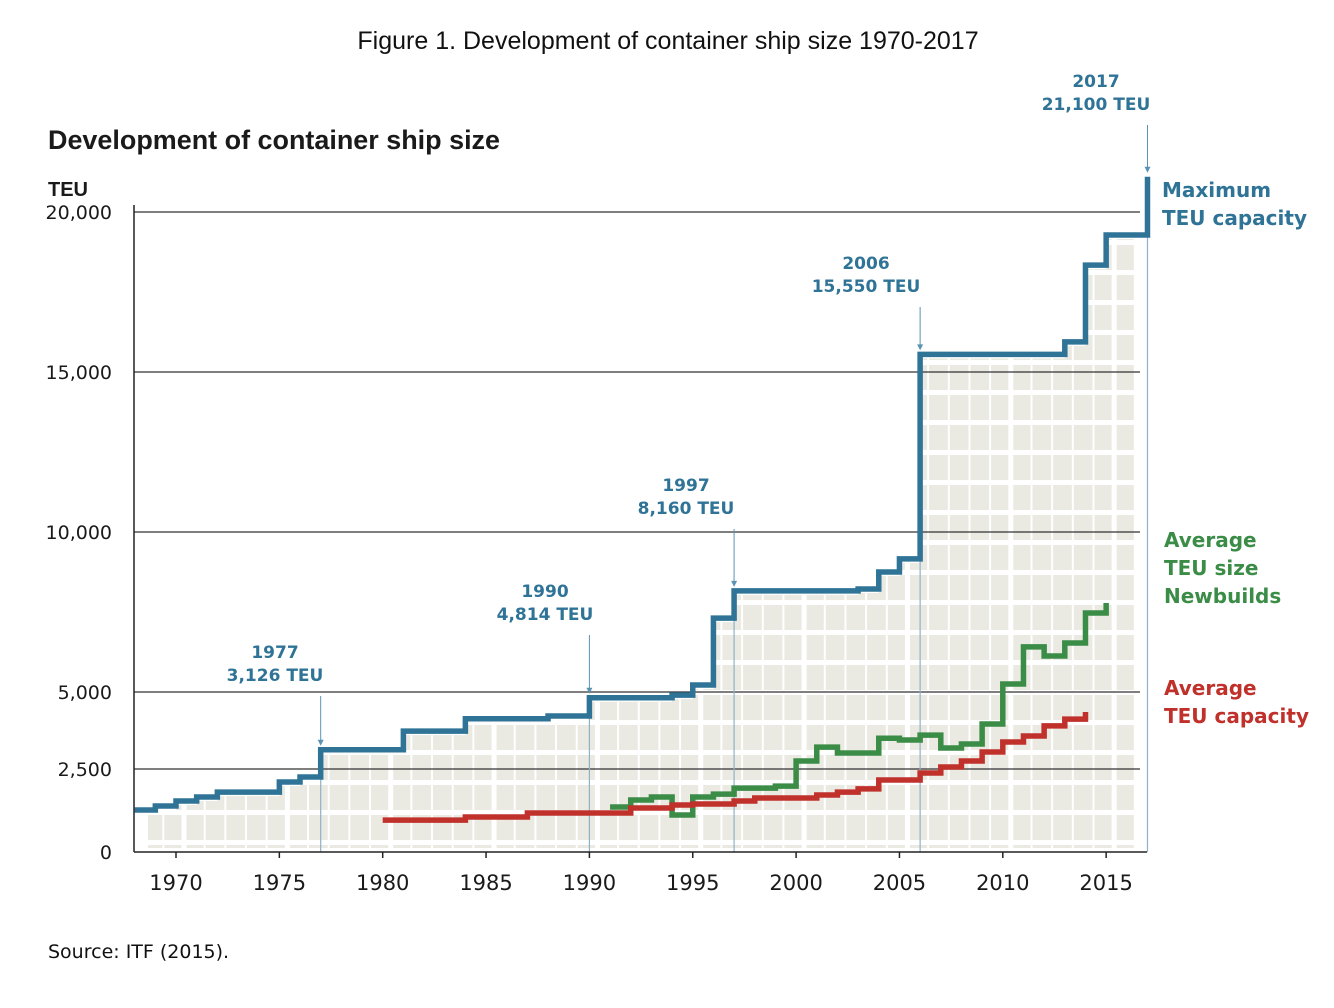 Image resolution: width=1334 pixels, height=1008 pixels. Describe the element at coordinates (485, 883) in the screenshot. I see `x-tick-label: 1985` at that location.